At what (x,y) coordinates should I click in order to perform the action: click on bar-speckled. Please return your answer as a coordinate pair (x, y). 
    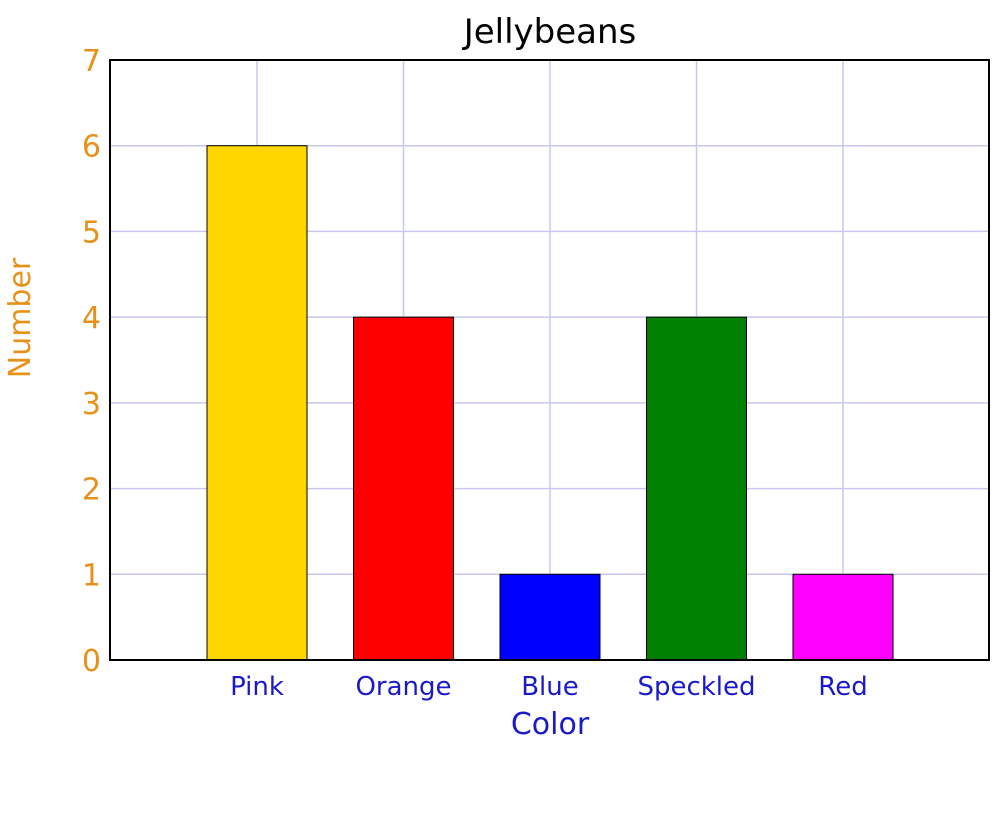
    Looking at the image, I should click on (696, 488).